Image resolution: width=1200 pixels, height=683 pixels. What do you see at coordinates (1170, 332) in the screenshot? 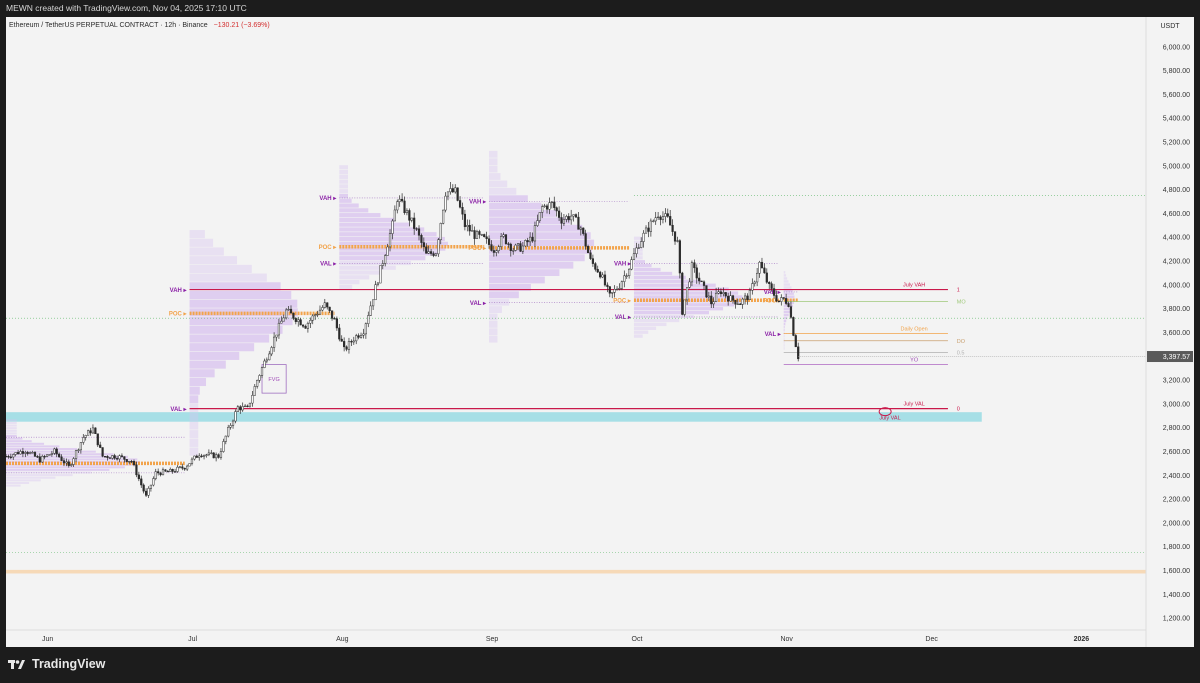
I see `price-axis` at bounding box center [1170, 332].